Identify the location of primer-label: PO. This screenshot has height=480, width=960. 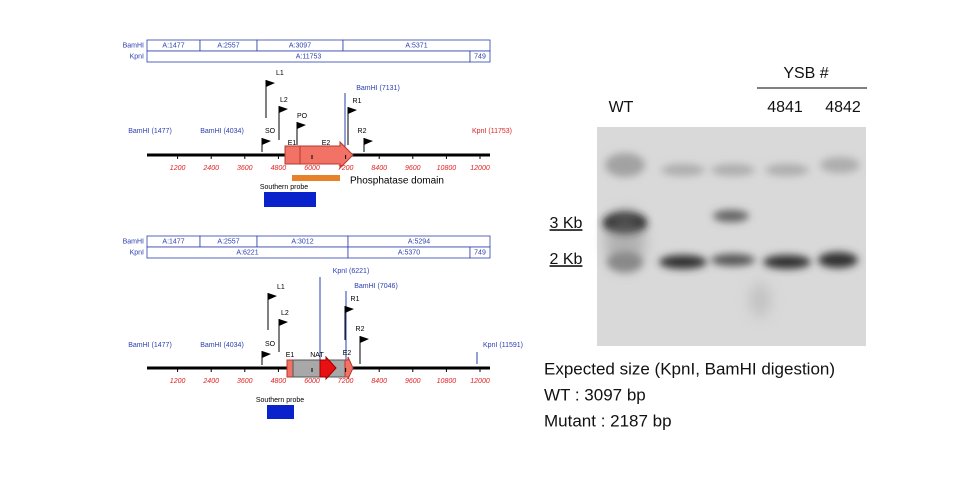
(302, 116).